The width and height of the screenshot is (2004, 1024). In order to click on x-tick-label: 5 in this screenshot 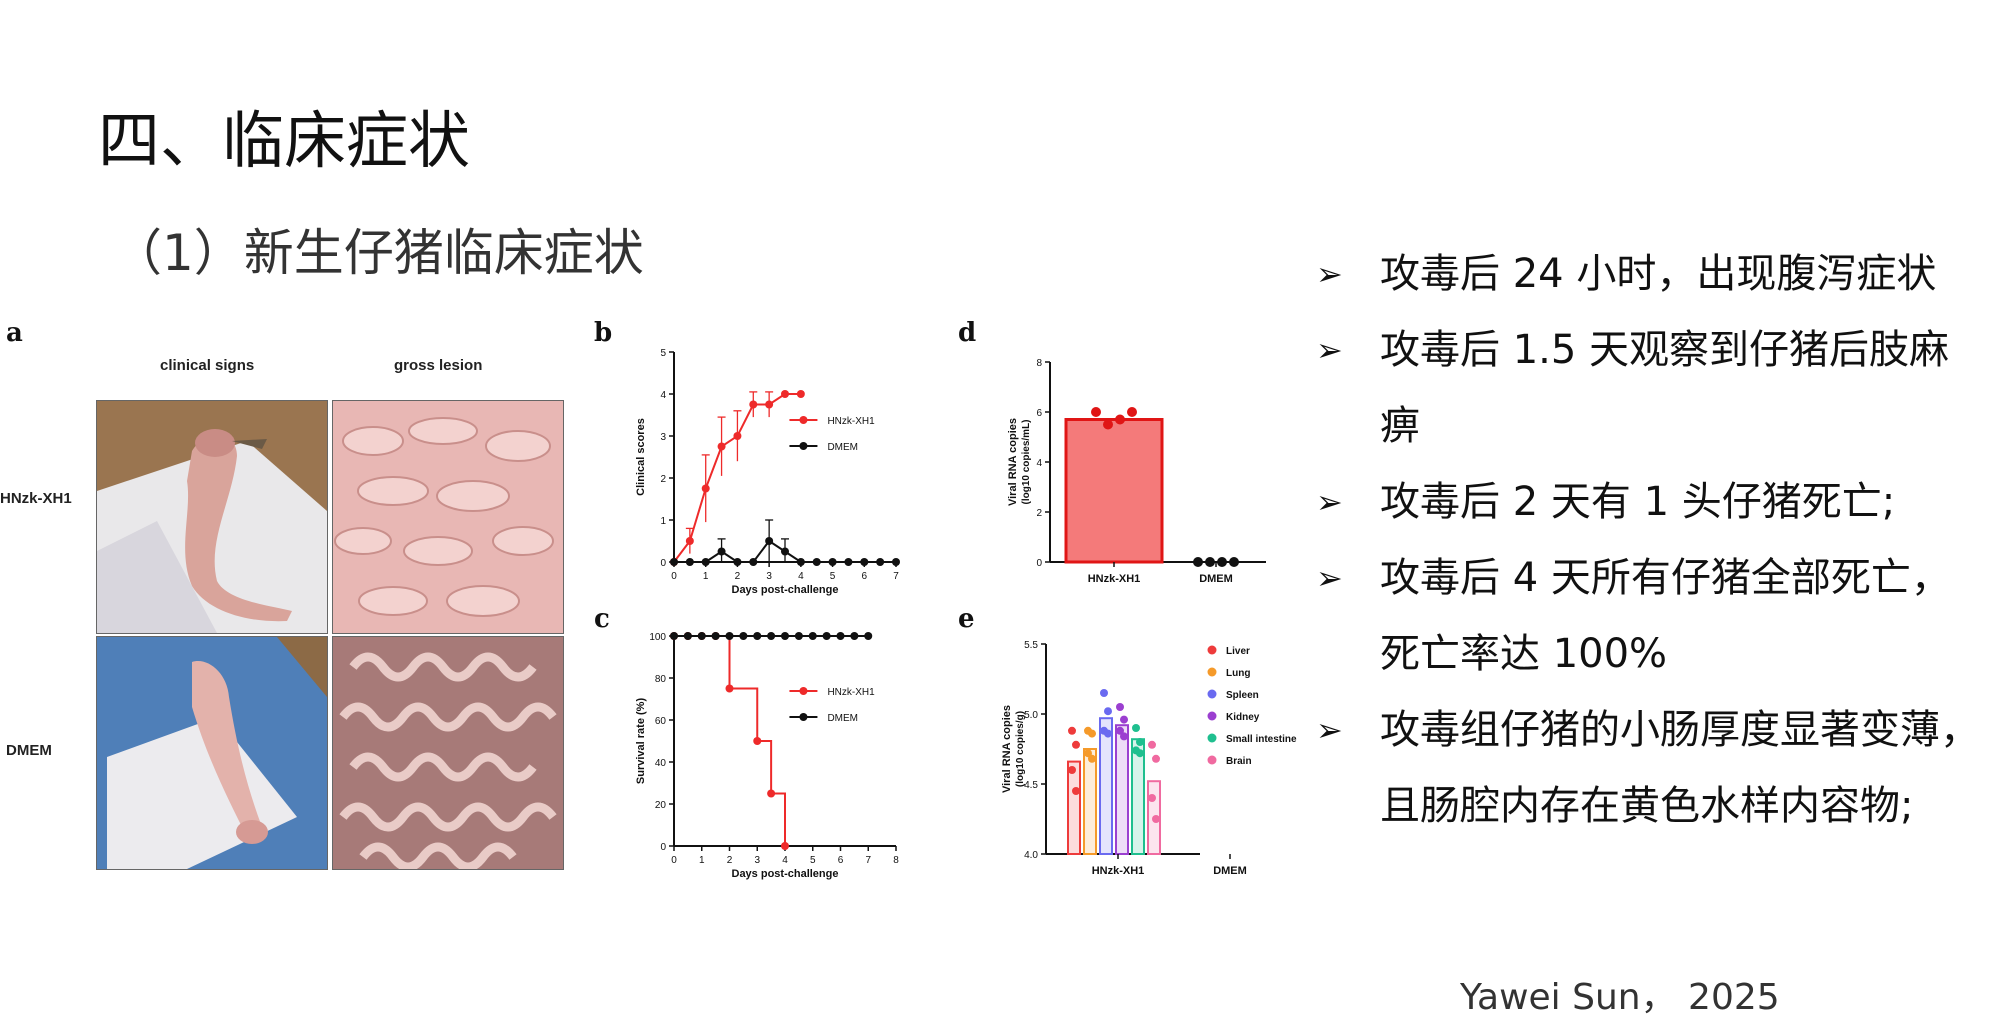, I will do `click(813, 860)`.